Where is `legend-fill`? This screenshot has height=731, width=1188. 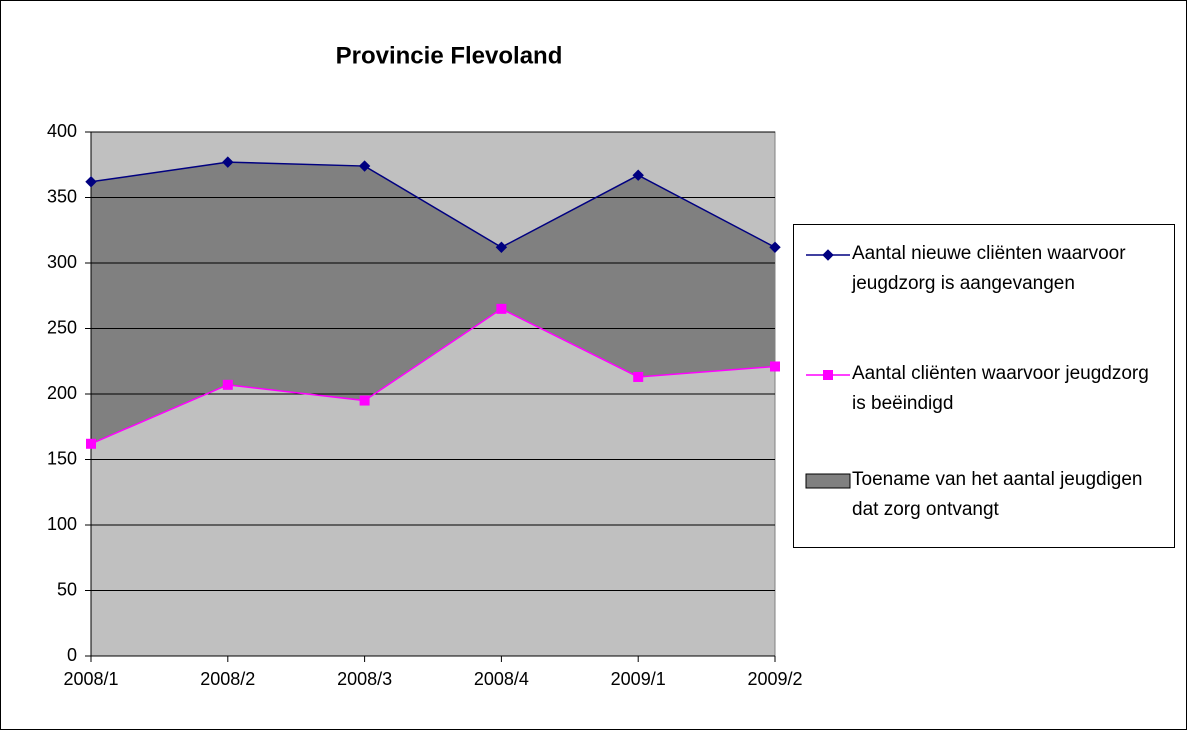 legend-fill is located at coordinates (828, 481).